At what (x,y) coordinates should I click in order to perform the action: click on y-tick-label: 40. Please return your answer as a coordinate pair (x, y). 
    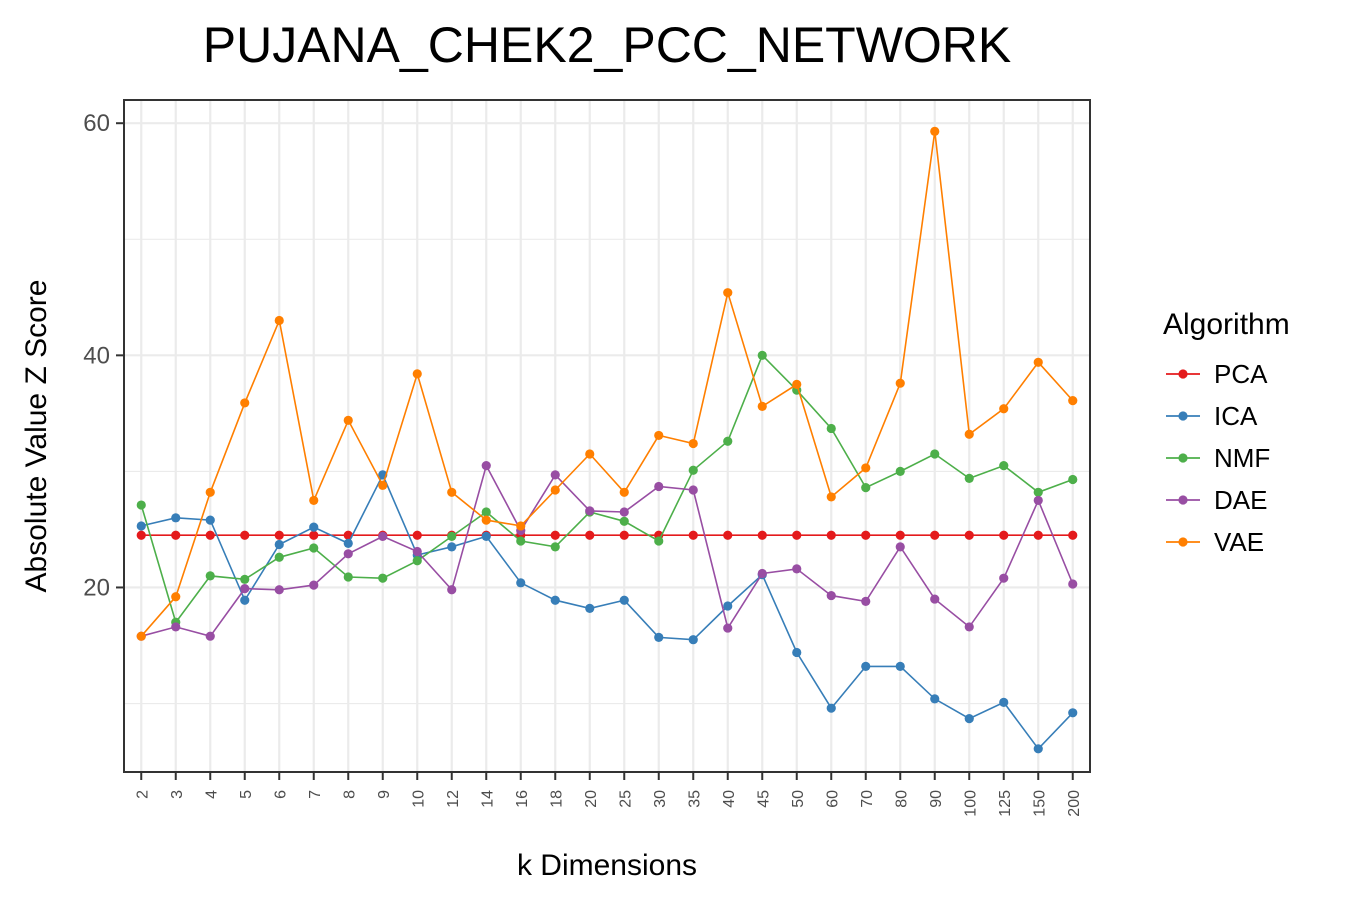
    Looking at the image, I should click on (96, 355).